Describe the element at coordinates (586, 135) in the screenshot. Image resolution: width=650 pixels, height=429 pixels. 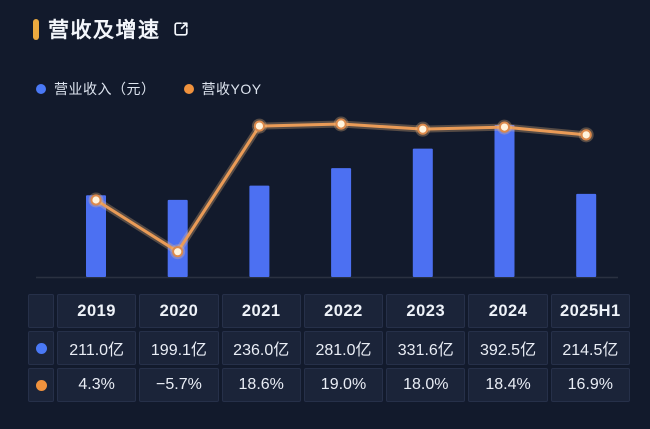
I see `yoy-point-2025H1` at that location.